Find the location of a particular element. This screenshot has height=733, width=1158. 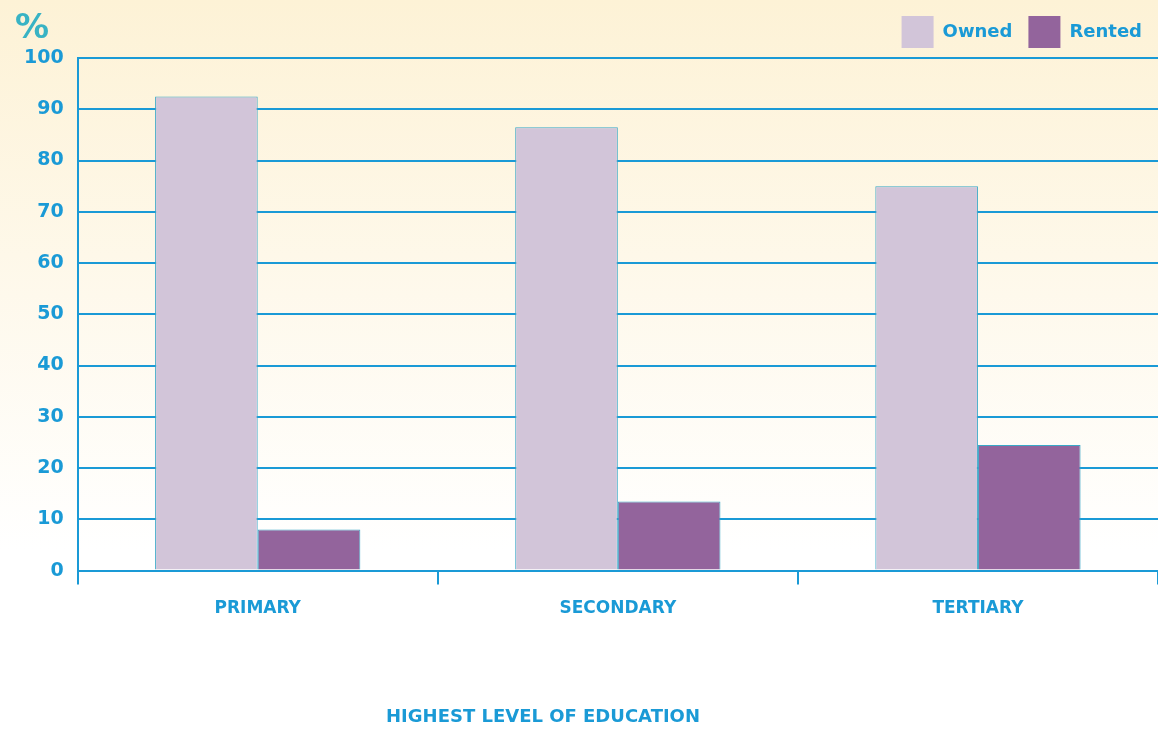

y-tick-label: 20 is located at coordinates (50, 466).